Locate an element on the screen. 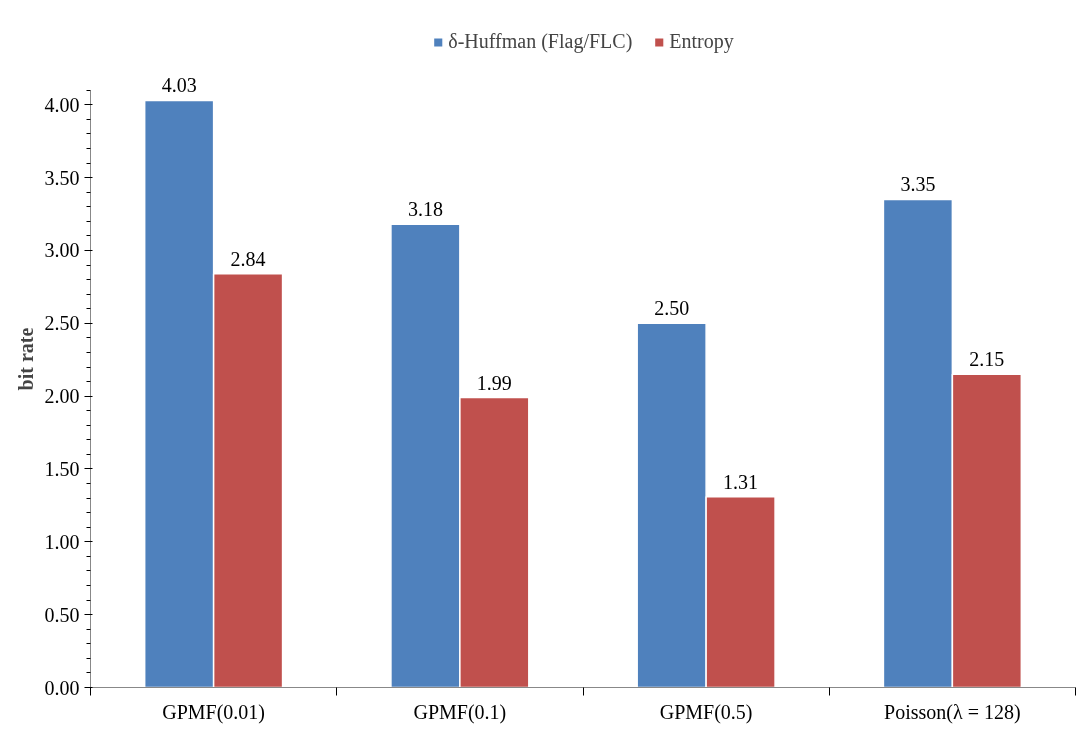  y-tick-label: 2.00 is located at coordinates (62, 396).